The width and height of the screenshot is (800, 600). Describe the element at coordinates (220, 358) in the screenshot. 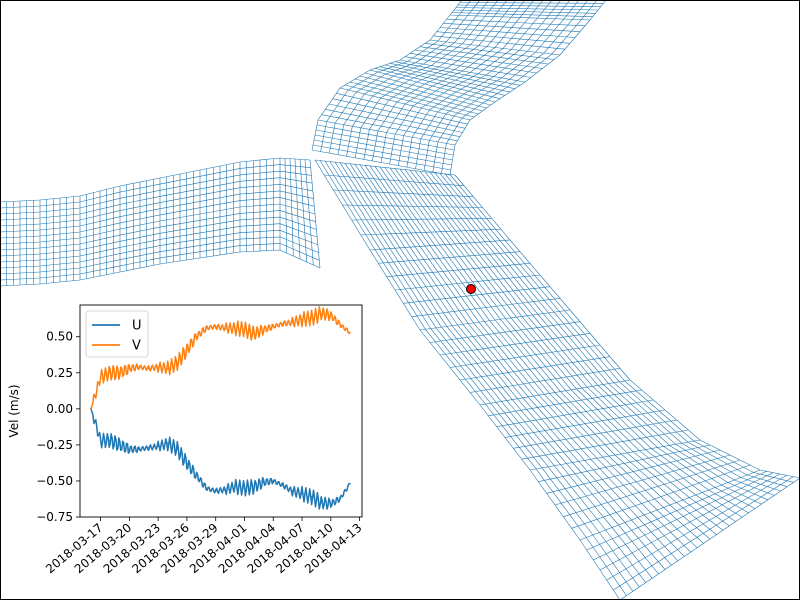

I see `series-line-v` at that location.